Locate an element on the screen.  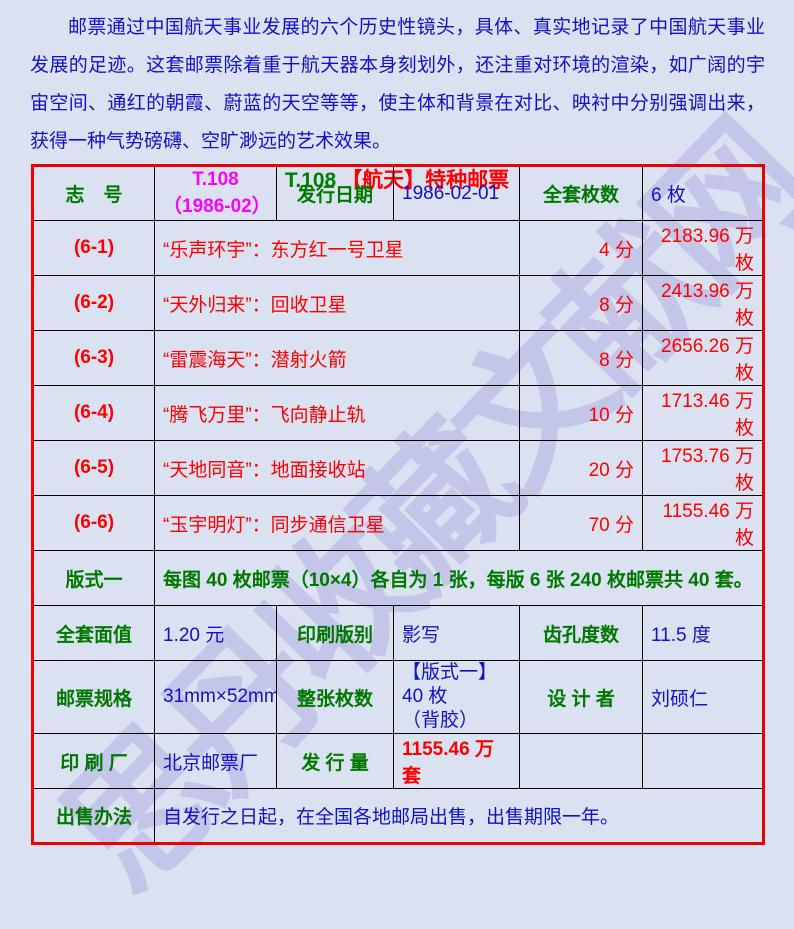
stamp-row: (6-3) “雷震海天”：潜射火箭 8 分 2656.26 万枚 is located at coordinates (398, 358).